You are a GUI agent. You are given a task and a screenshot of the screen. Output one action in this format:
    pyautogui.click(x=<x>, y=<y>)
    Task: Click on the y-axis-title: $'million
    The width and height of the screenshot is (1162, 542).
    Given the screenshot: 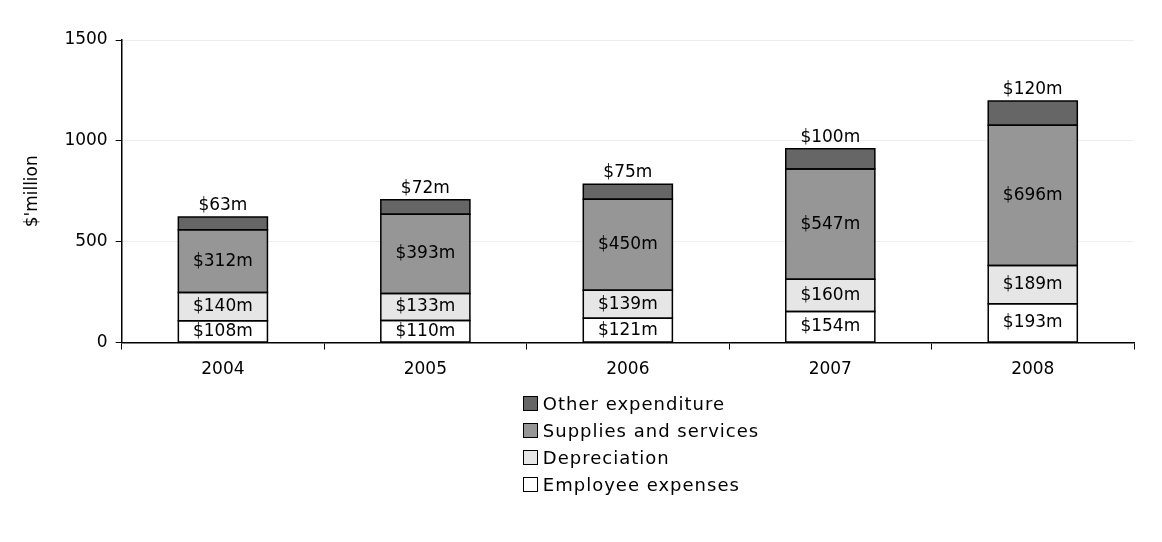 What is the action you would take?
    pyautogui.click(x=30, y=191)
    